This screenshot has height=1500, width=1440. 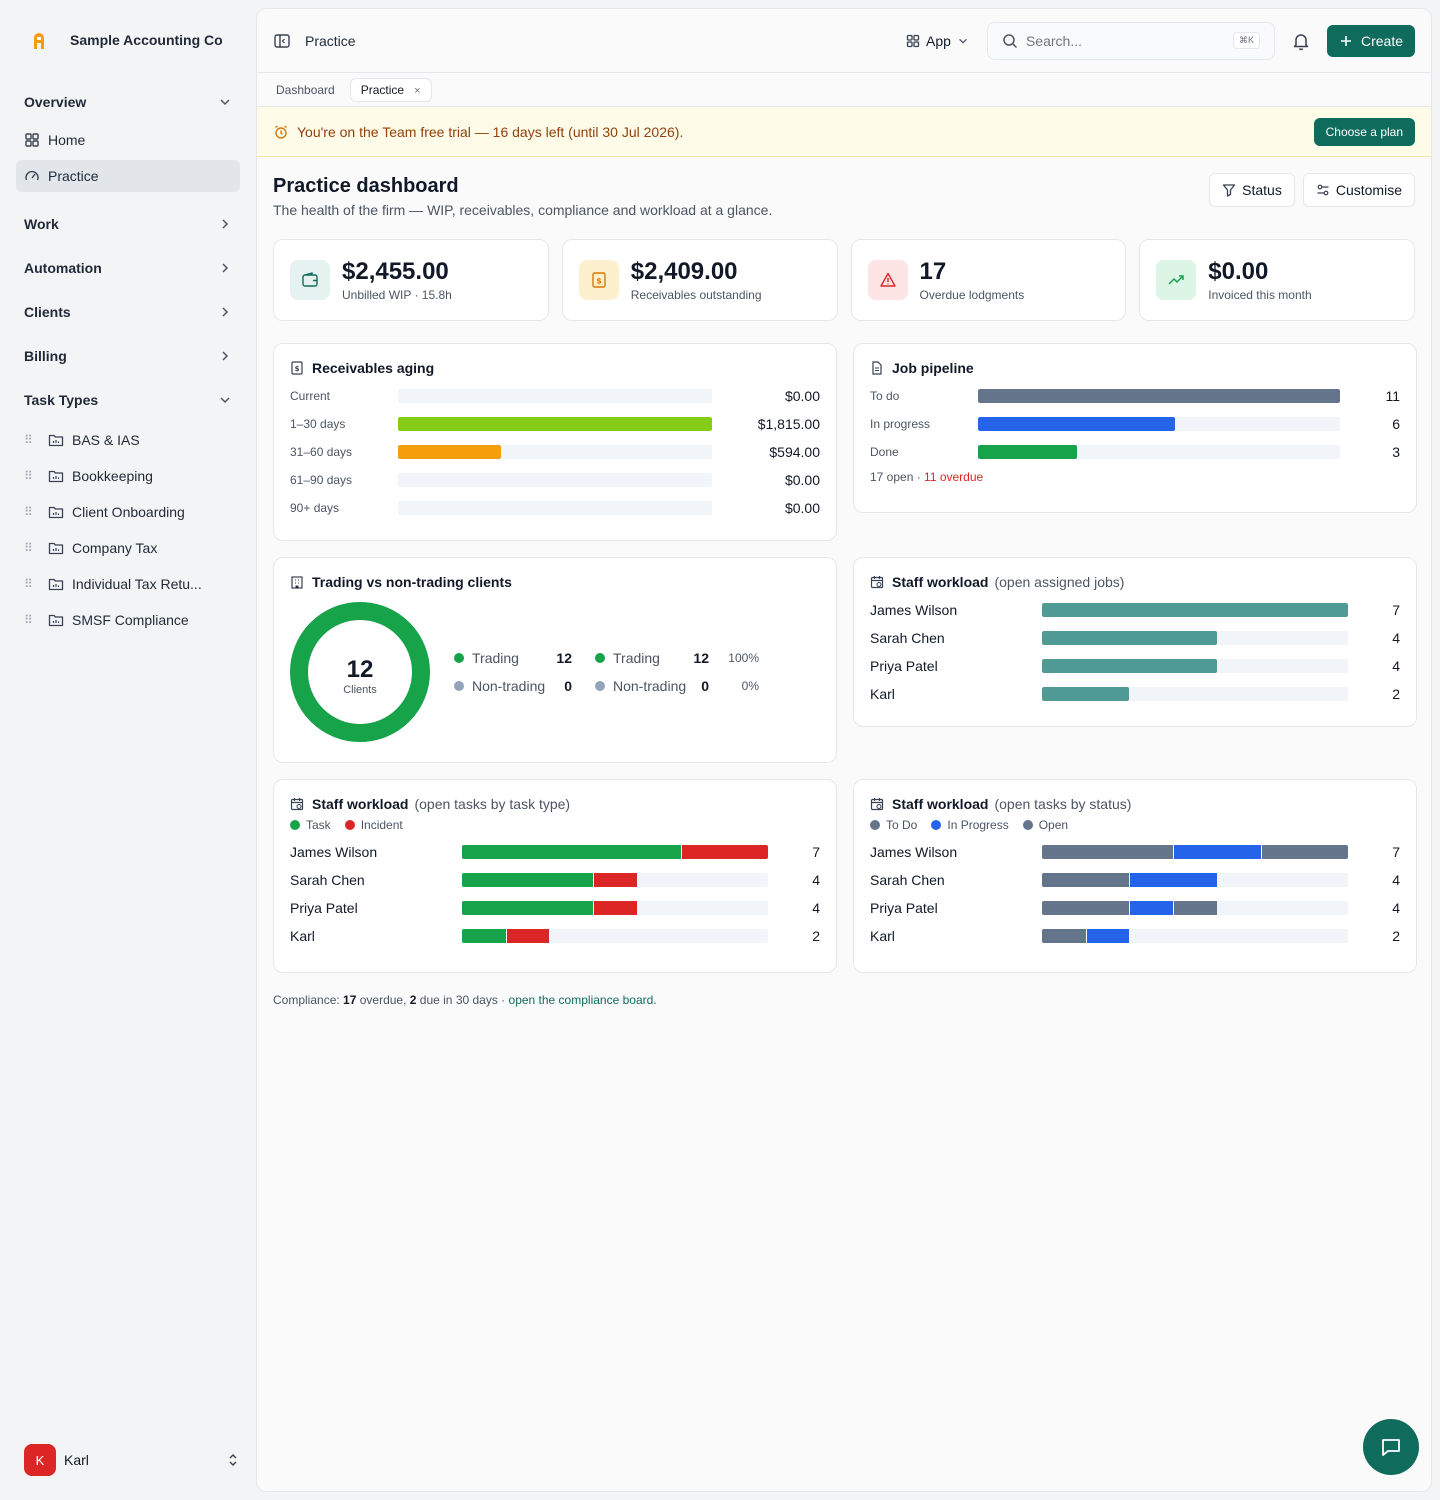 I want to click on sidebar-task-type-item: ⠿ BAS & IAS, so click(x=128, y=440).